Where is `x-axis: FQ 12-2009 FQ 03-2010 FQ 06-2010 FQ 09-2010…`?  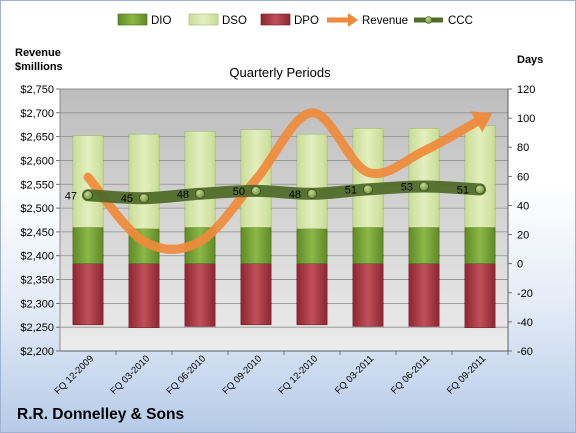
x-axis: FQ 12-2009 FQ 03-2010 FQ 06-2010 FQ 09-2010… is located at coordinates (280, 373).